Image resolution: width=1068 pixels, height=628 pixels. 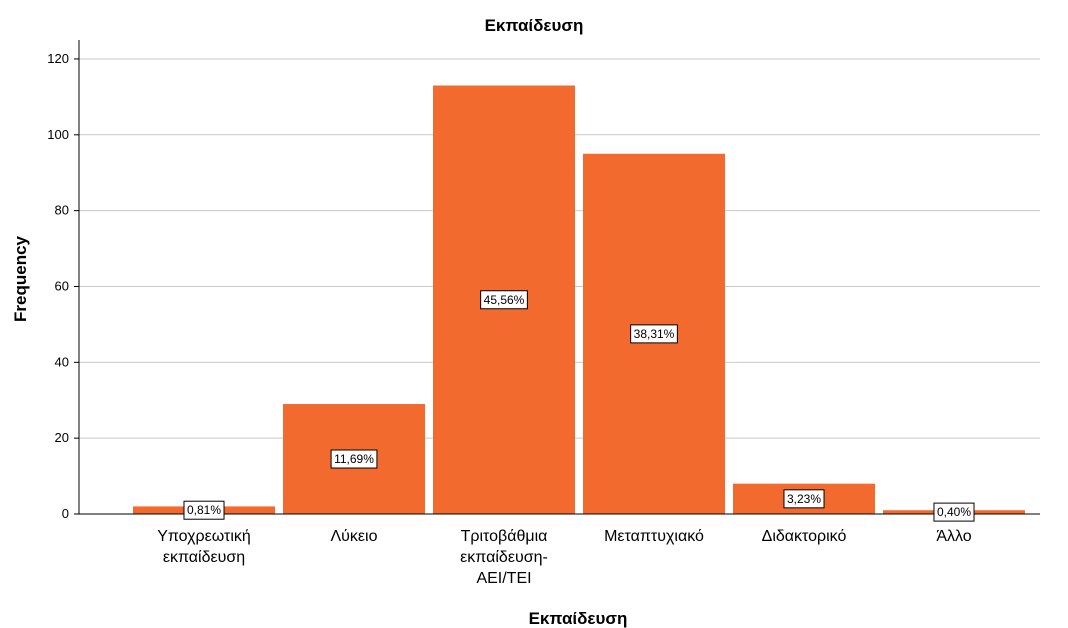 What do you see at coordinates (504, 557) in the screenshot?
I see `x-tick-label: εκπαίδευση-` at bounding box center [504, 557].